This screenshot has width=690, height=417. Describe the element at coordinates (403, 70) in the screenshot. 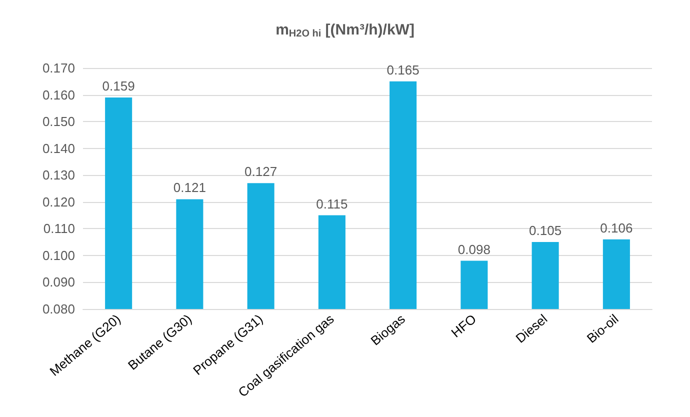

I see `data-label: 0.165` at that location.